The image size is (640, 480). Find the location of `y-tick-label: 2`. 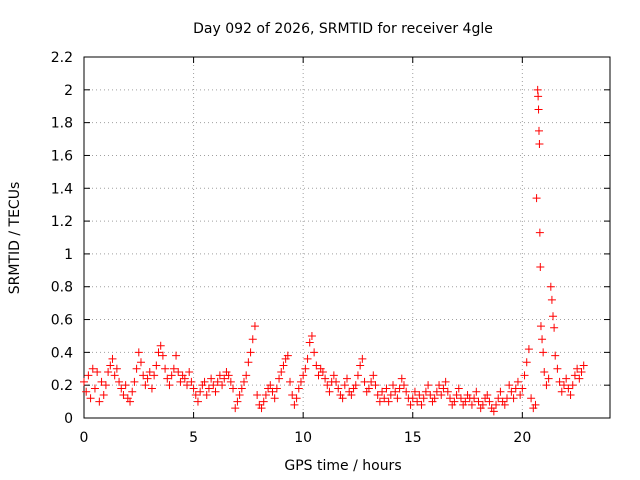

y-tick-label: 2 is located at coordinates (68, 91).